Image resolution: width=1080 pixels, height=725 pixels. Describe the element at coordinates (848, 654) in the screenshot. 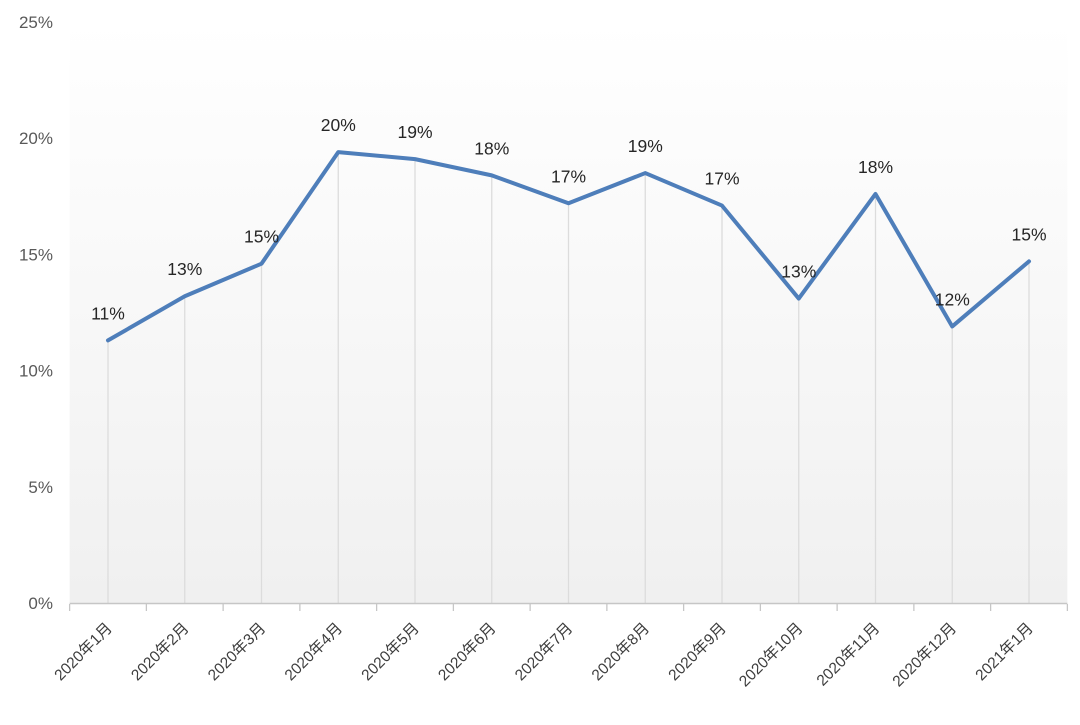

I see `x-axis-label: 2020年11月` at that location.